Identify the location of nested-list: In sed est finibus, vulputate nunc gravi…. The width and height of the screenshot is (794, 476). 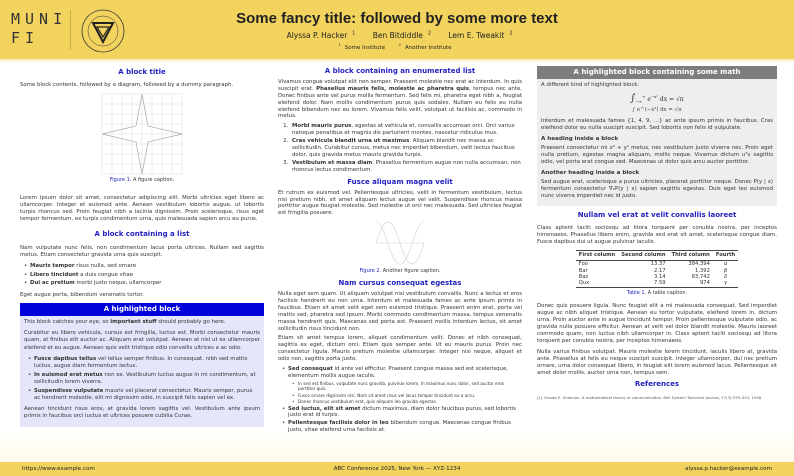
(407, 393).